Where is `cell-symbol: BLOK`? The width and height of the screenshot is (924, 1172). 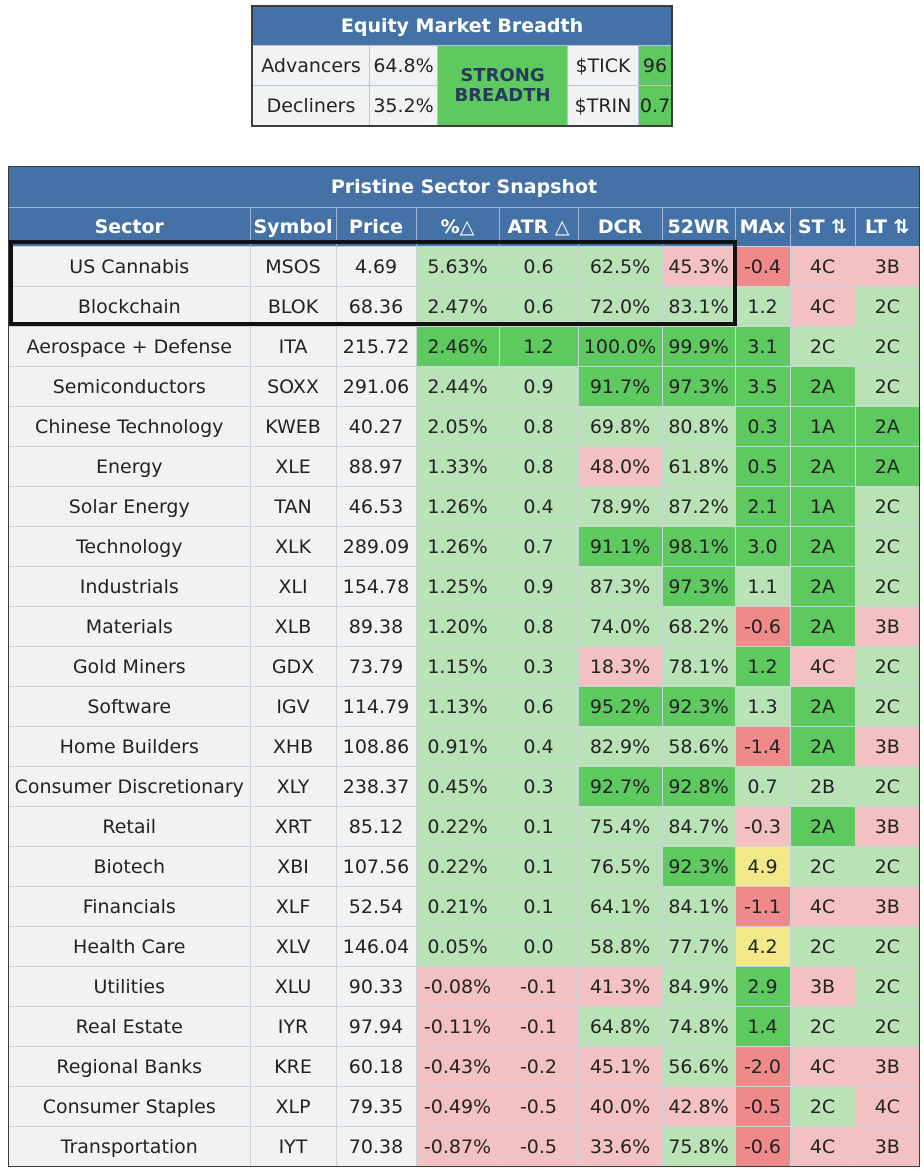 cell-symbol: BLOK is located at coordinates (292, 306).